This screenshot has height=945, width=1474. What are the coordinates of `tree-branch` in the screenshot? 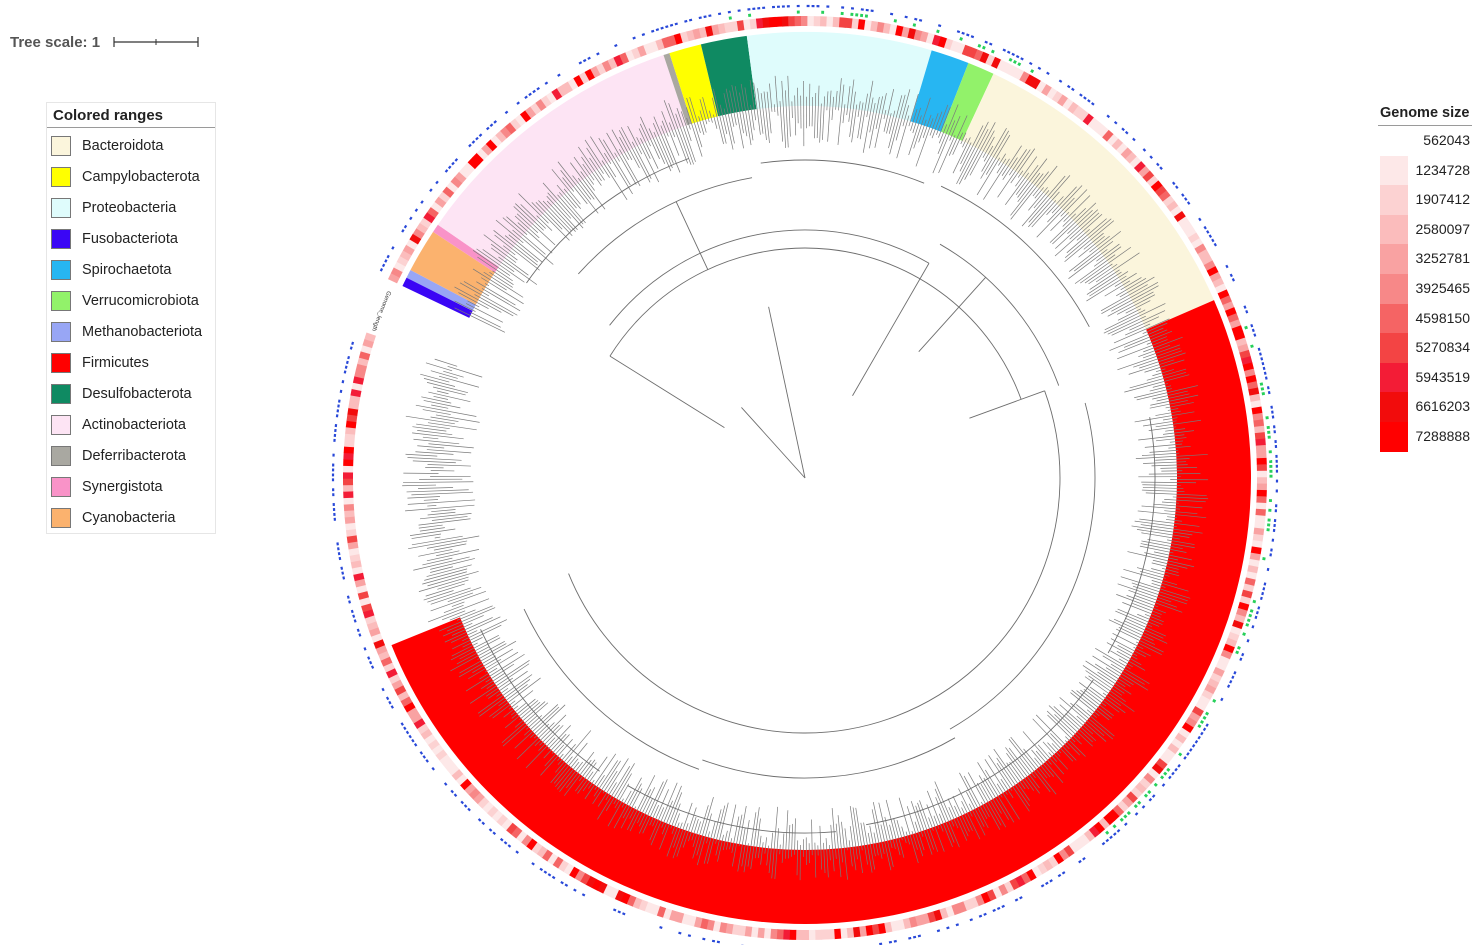 It's located at (842, 171).